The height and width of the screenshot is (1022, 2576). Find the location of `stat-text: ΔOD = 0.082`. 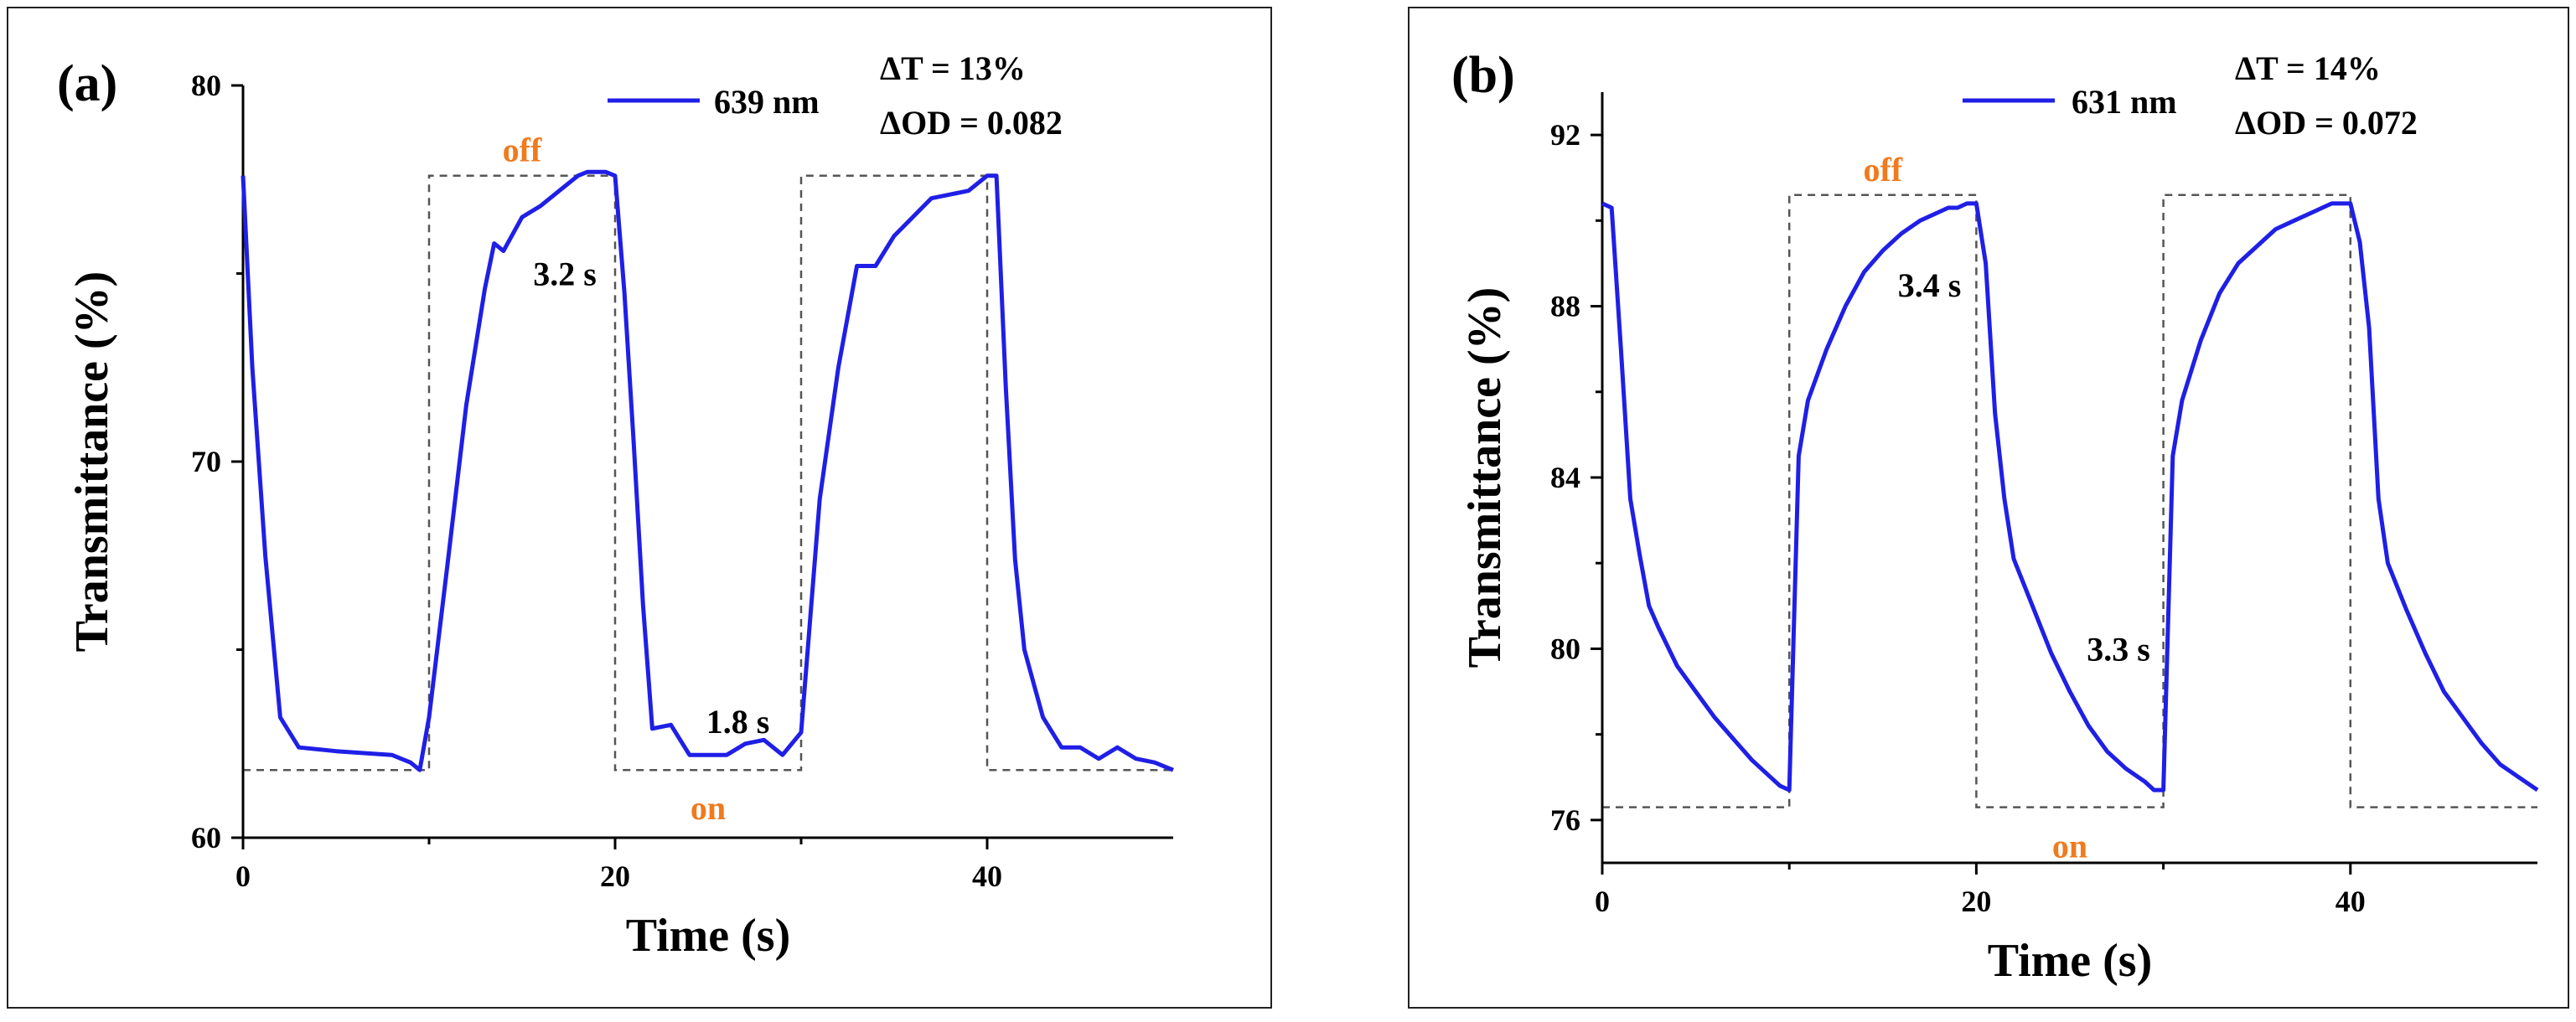

stat-text: ΔOD = 0.082 is located at coordinates (971, 123).